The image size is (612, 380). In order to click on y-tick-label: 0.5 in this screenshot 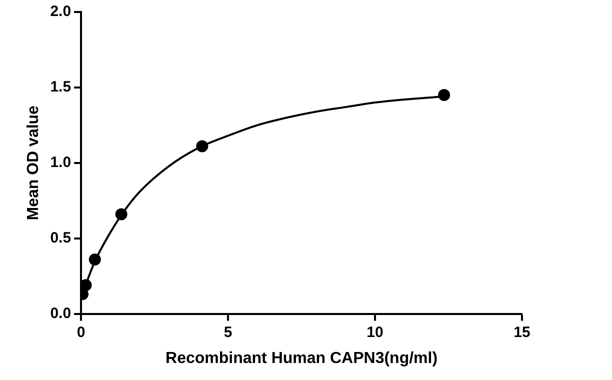, I will do `click(61, 237)`.